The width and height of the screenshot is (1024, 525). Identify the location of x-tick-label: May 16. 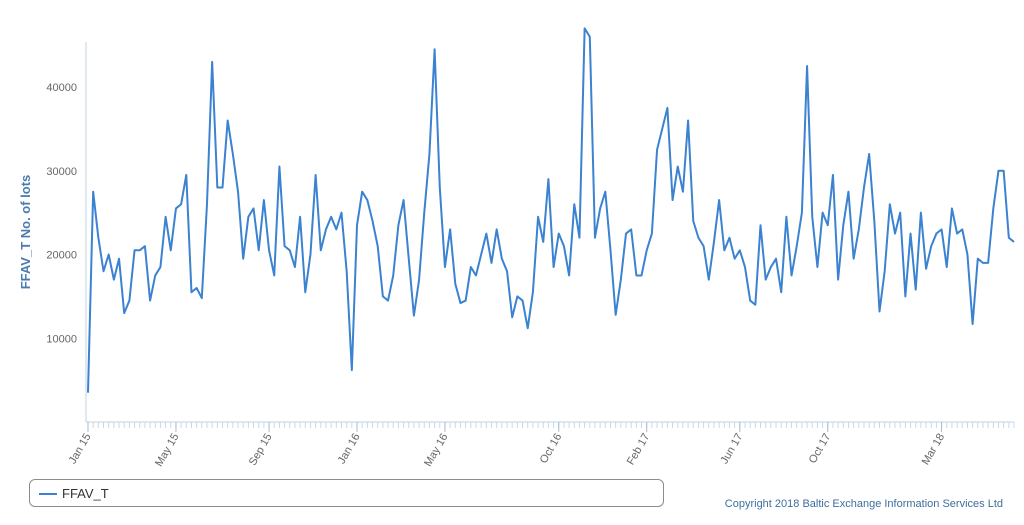
(436, 450).